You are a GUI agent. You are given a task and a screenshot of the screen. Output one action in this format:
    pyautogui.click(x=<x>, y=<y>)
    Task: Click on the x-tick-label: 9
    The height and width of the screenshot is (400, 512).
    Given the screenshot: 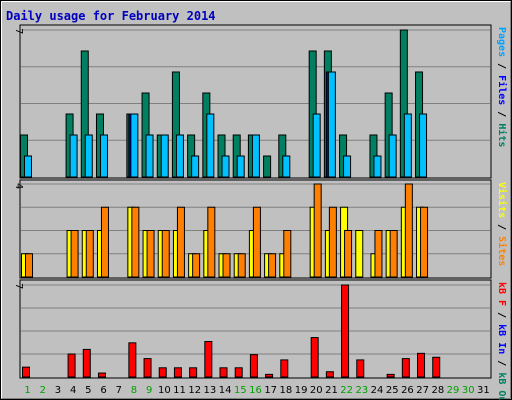 What is the action you would take?
    pyautogui.click(x=149, y=390)
    